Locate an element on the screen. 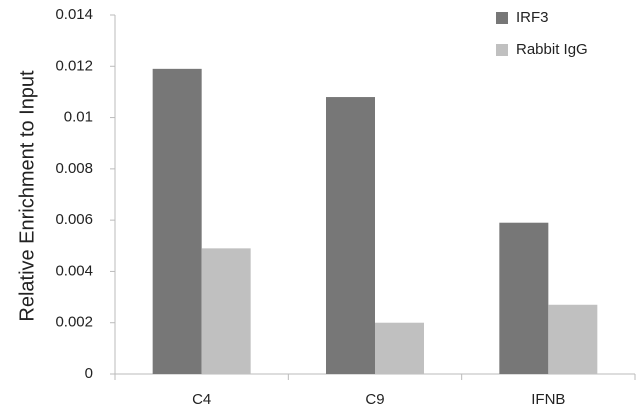 Image resolution: width=640 pixels, height=416 pixels. y-tick-label: 0.006 is located at coordinates (74, 219).